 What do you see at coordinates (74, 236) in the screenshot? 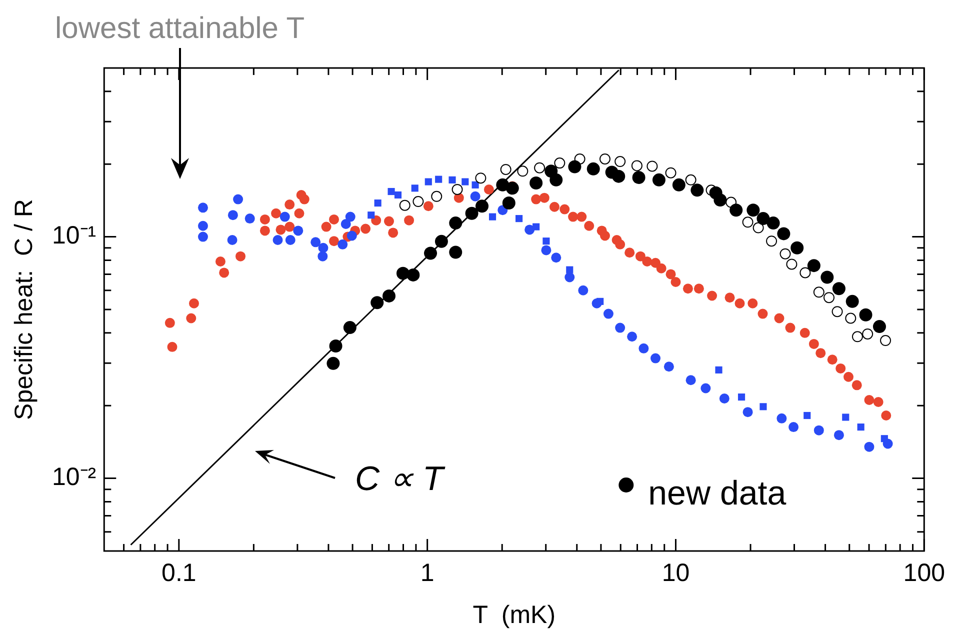
I see `y-tick-label: 10⁻¹` at bounding box center [74, 236].